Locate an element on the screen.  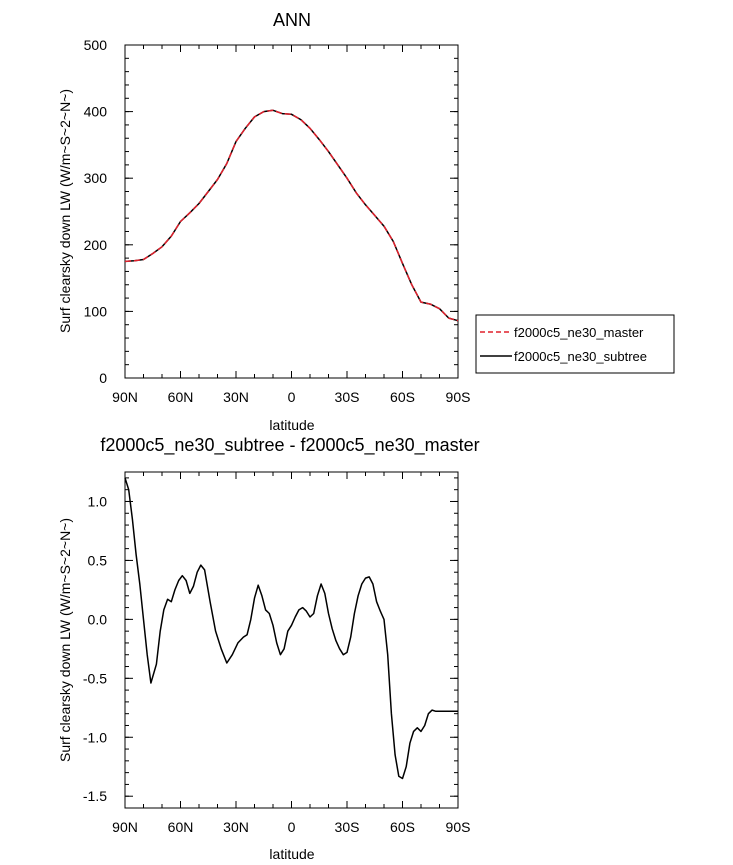
chart-title-ann: ANN is located at coordinates (292, 20).